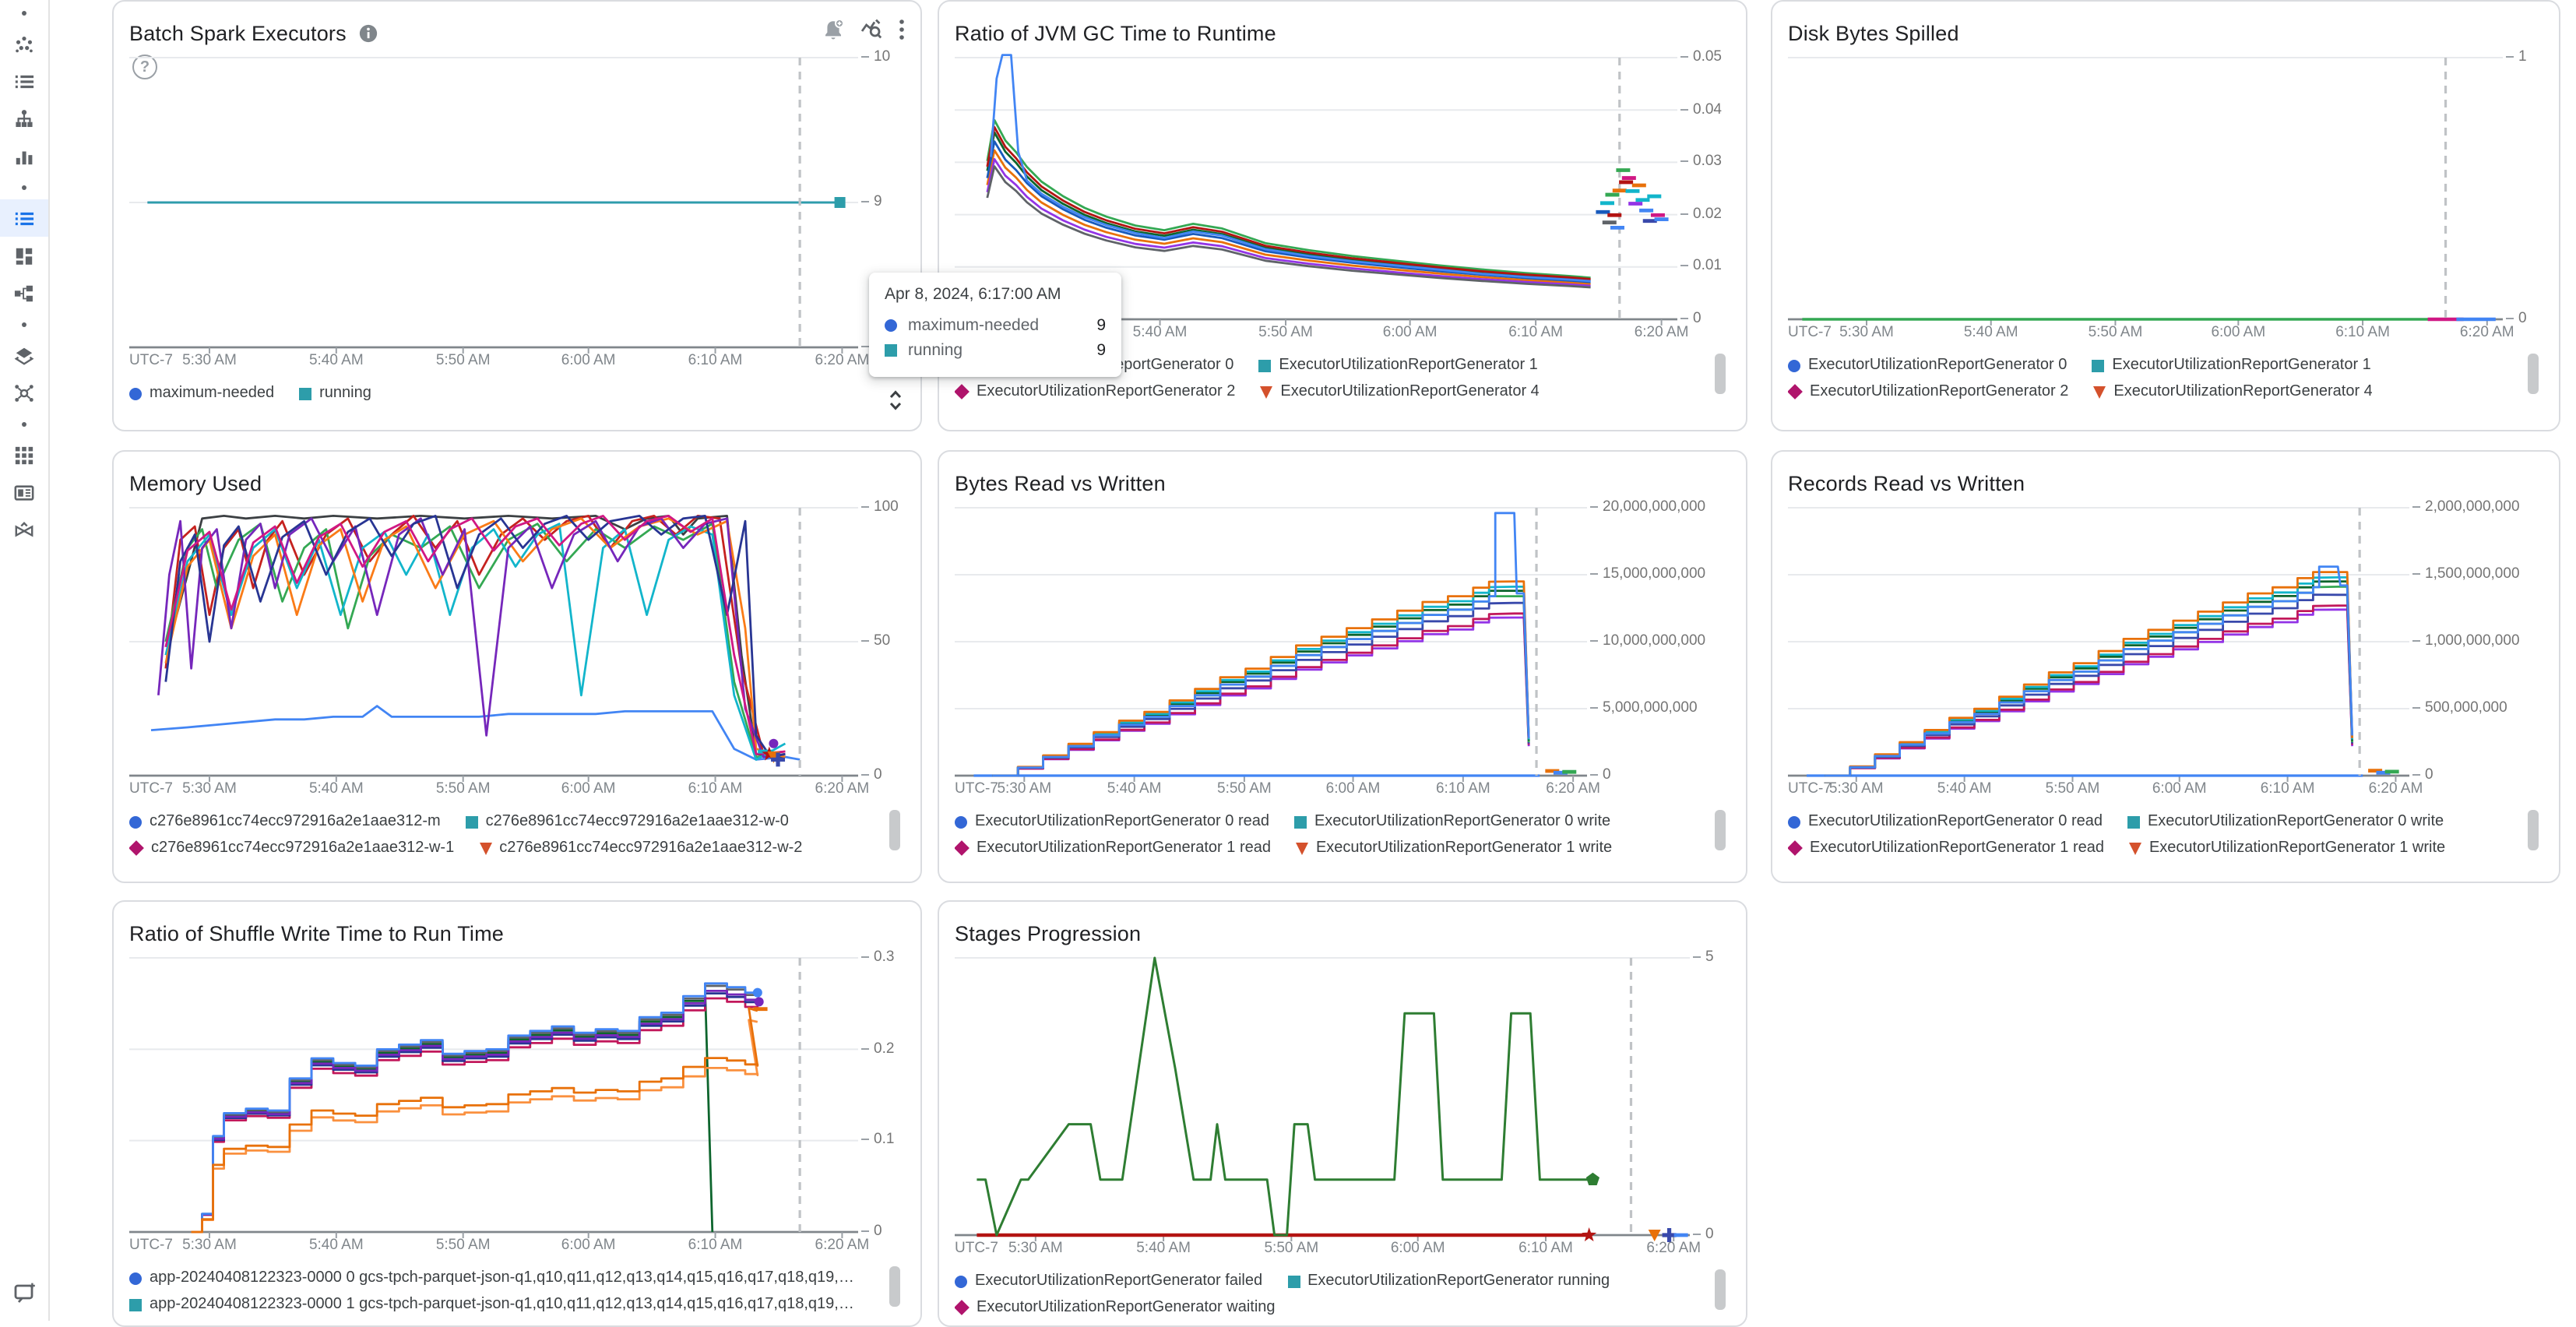 The image size is (2576, 1327). I want to click on chart-legend: maximum-needed running, so click(517, 394).